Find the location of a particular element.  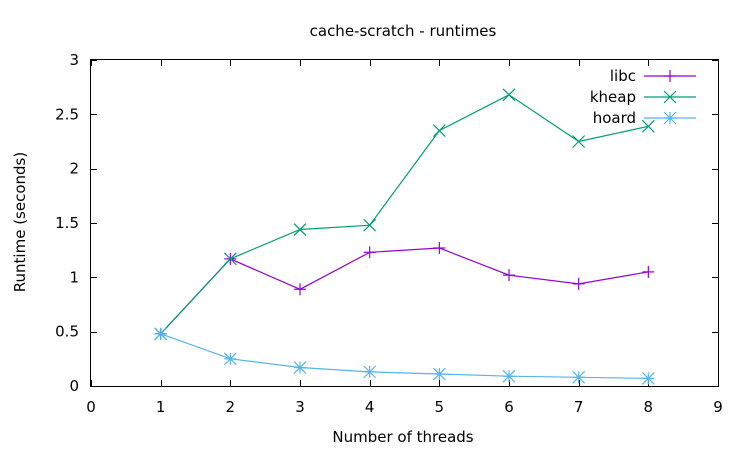

x-tick-label: 6 is located at coordinates (509, 407).